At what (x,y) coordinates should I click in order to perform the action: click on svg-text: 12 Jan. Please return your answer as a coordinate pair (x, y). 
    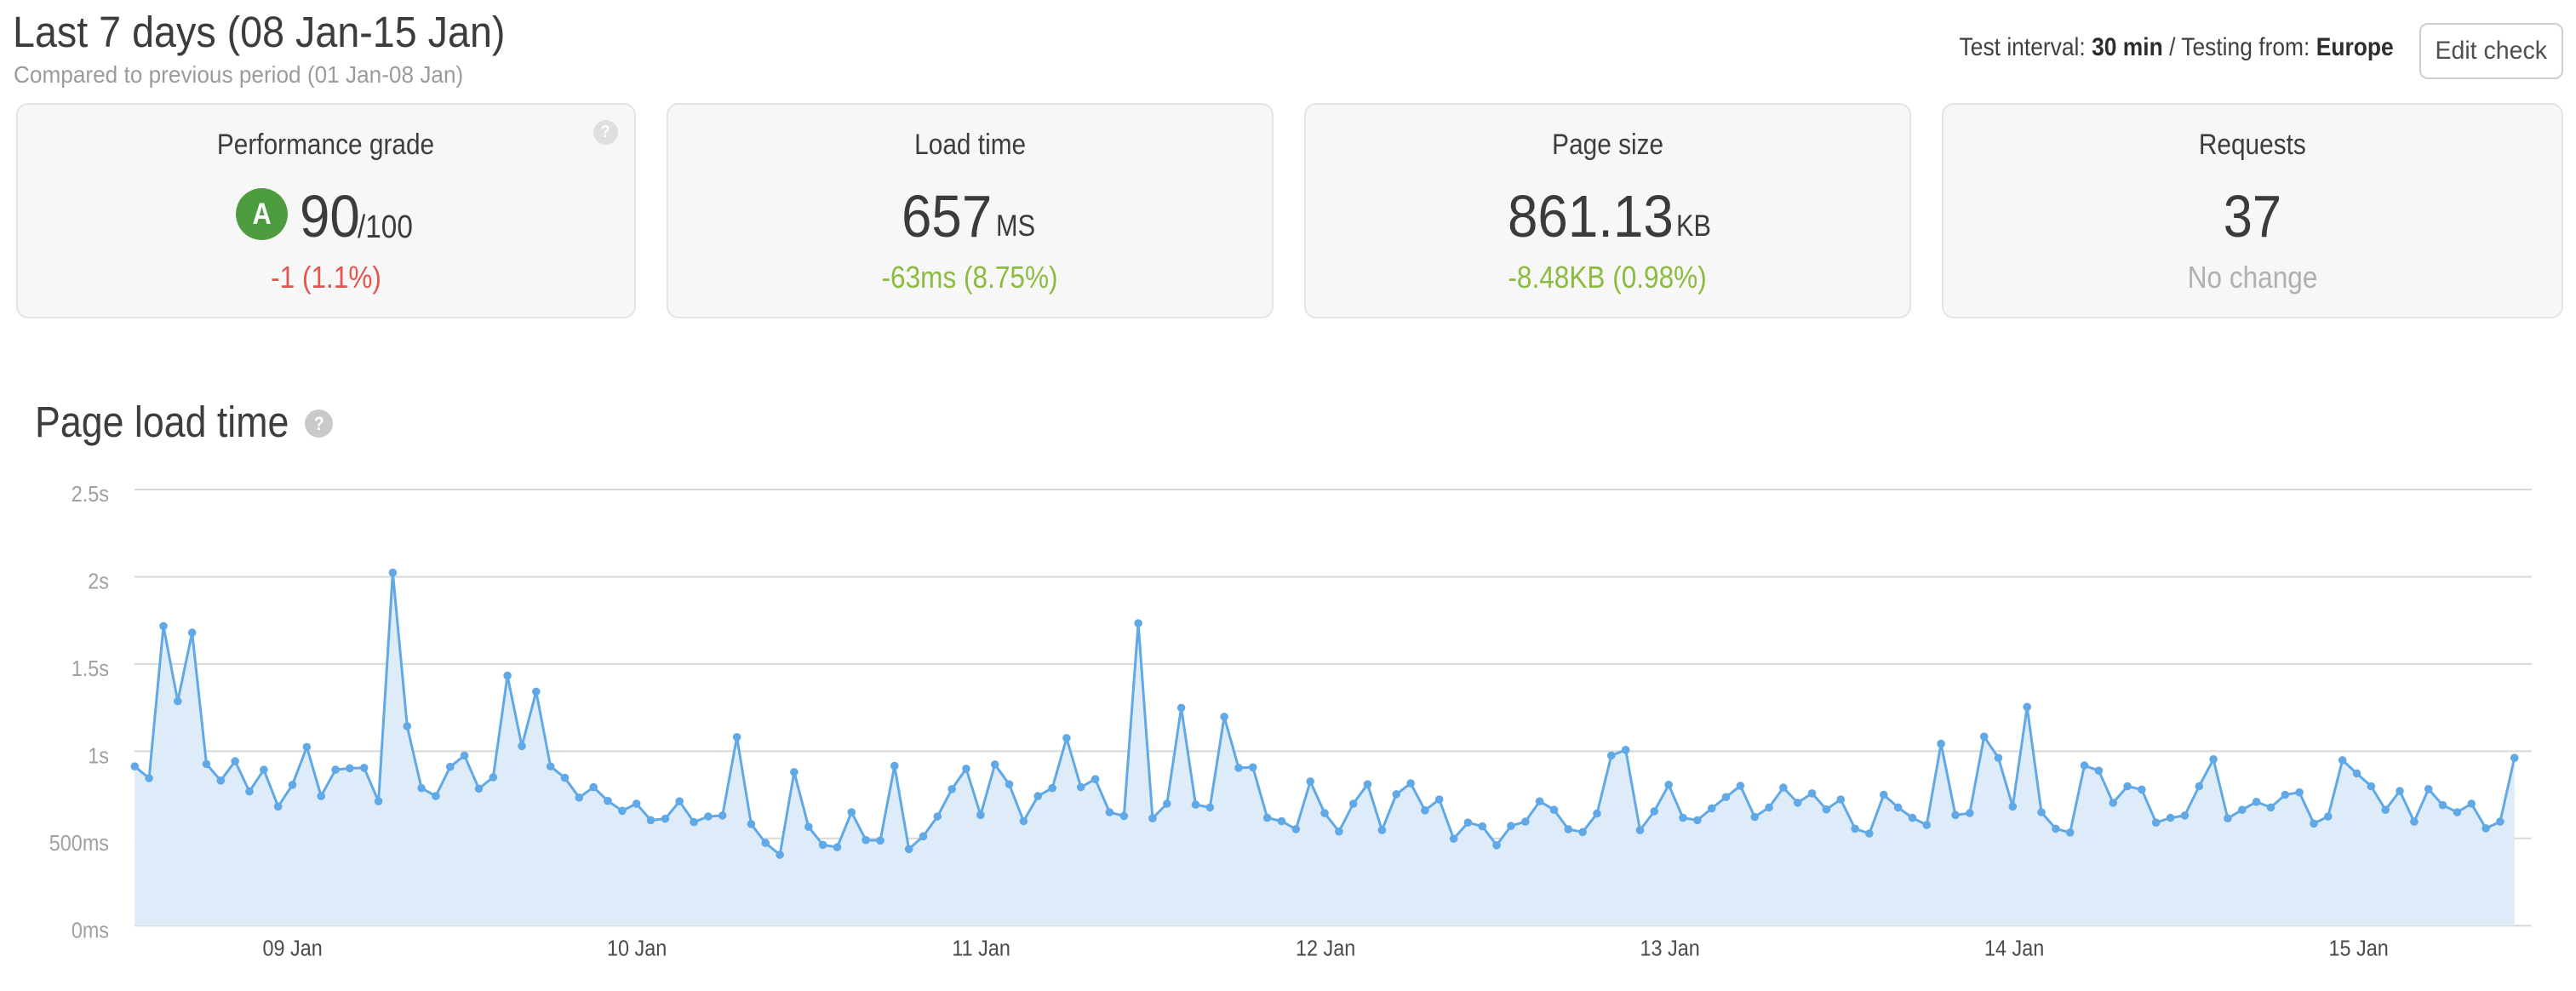
    Looking at the image, I should click on (1326, 948).